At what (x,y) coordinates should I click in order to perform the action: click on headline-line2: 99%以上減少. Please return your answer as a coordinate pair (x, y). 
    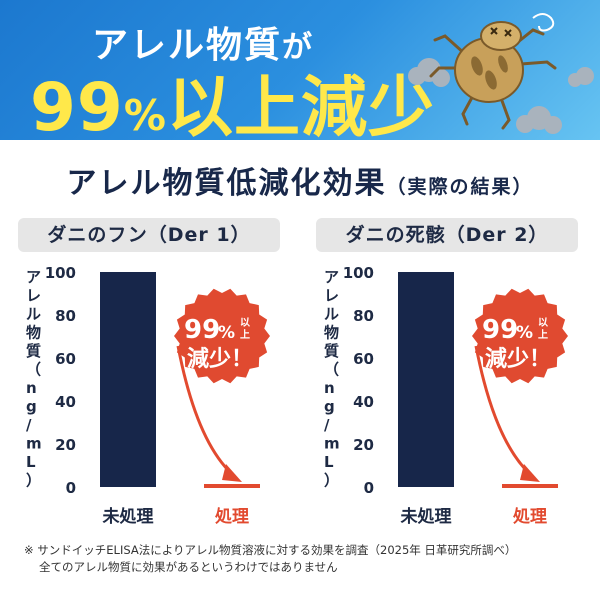
    Looking at the image, I should click on (232, 97).